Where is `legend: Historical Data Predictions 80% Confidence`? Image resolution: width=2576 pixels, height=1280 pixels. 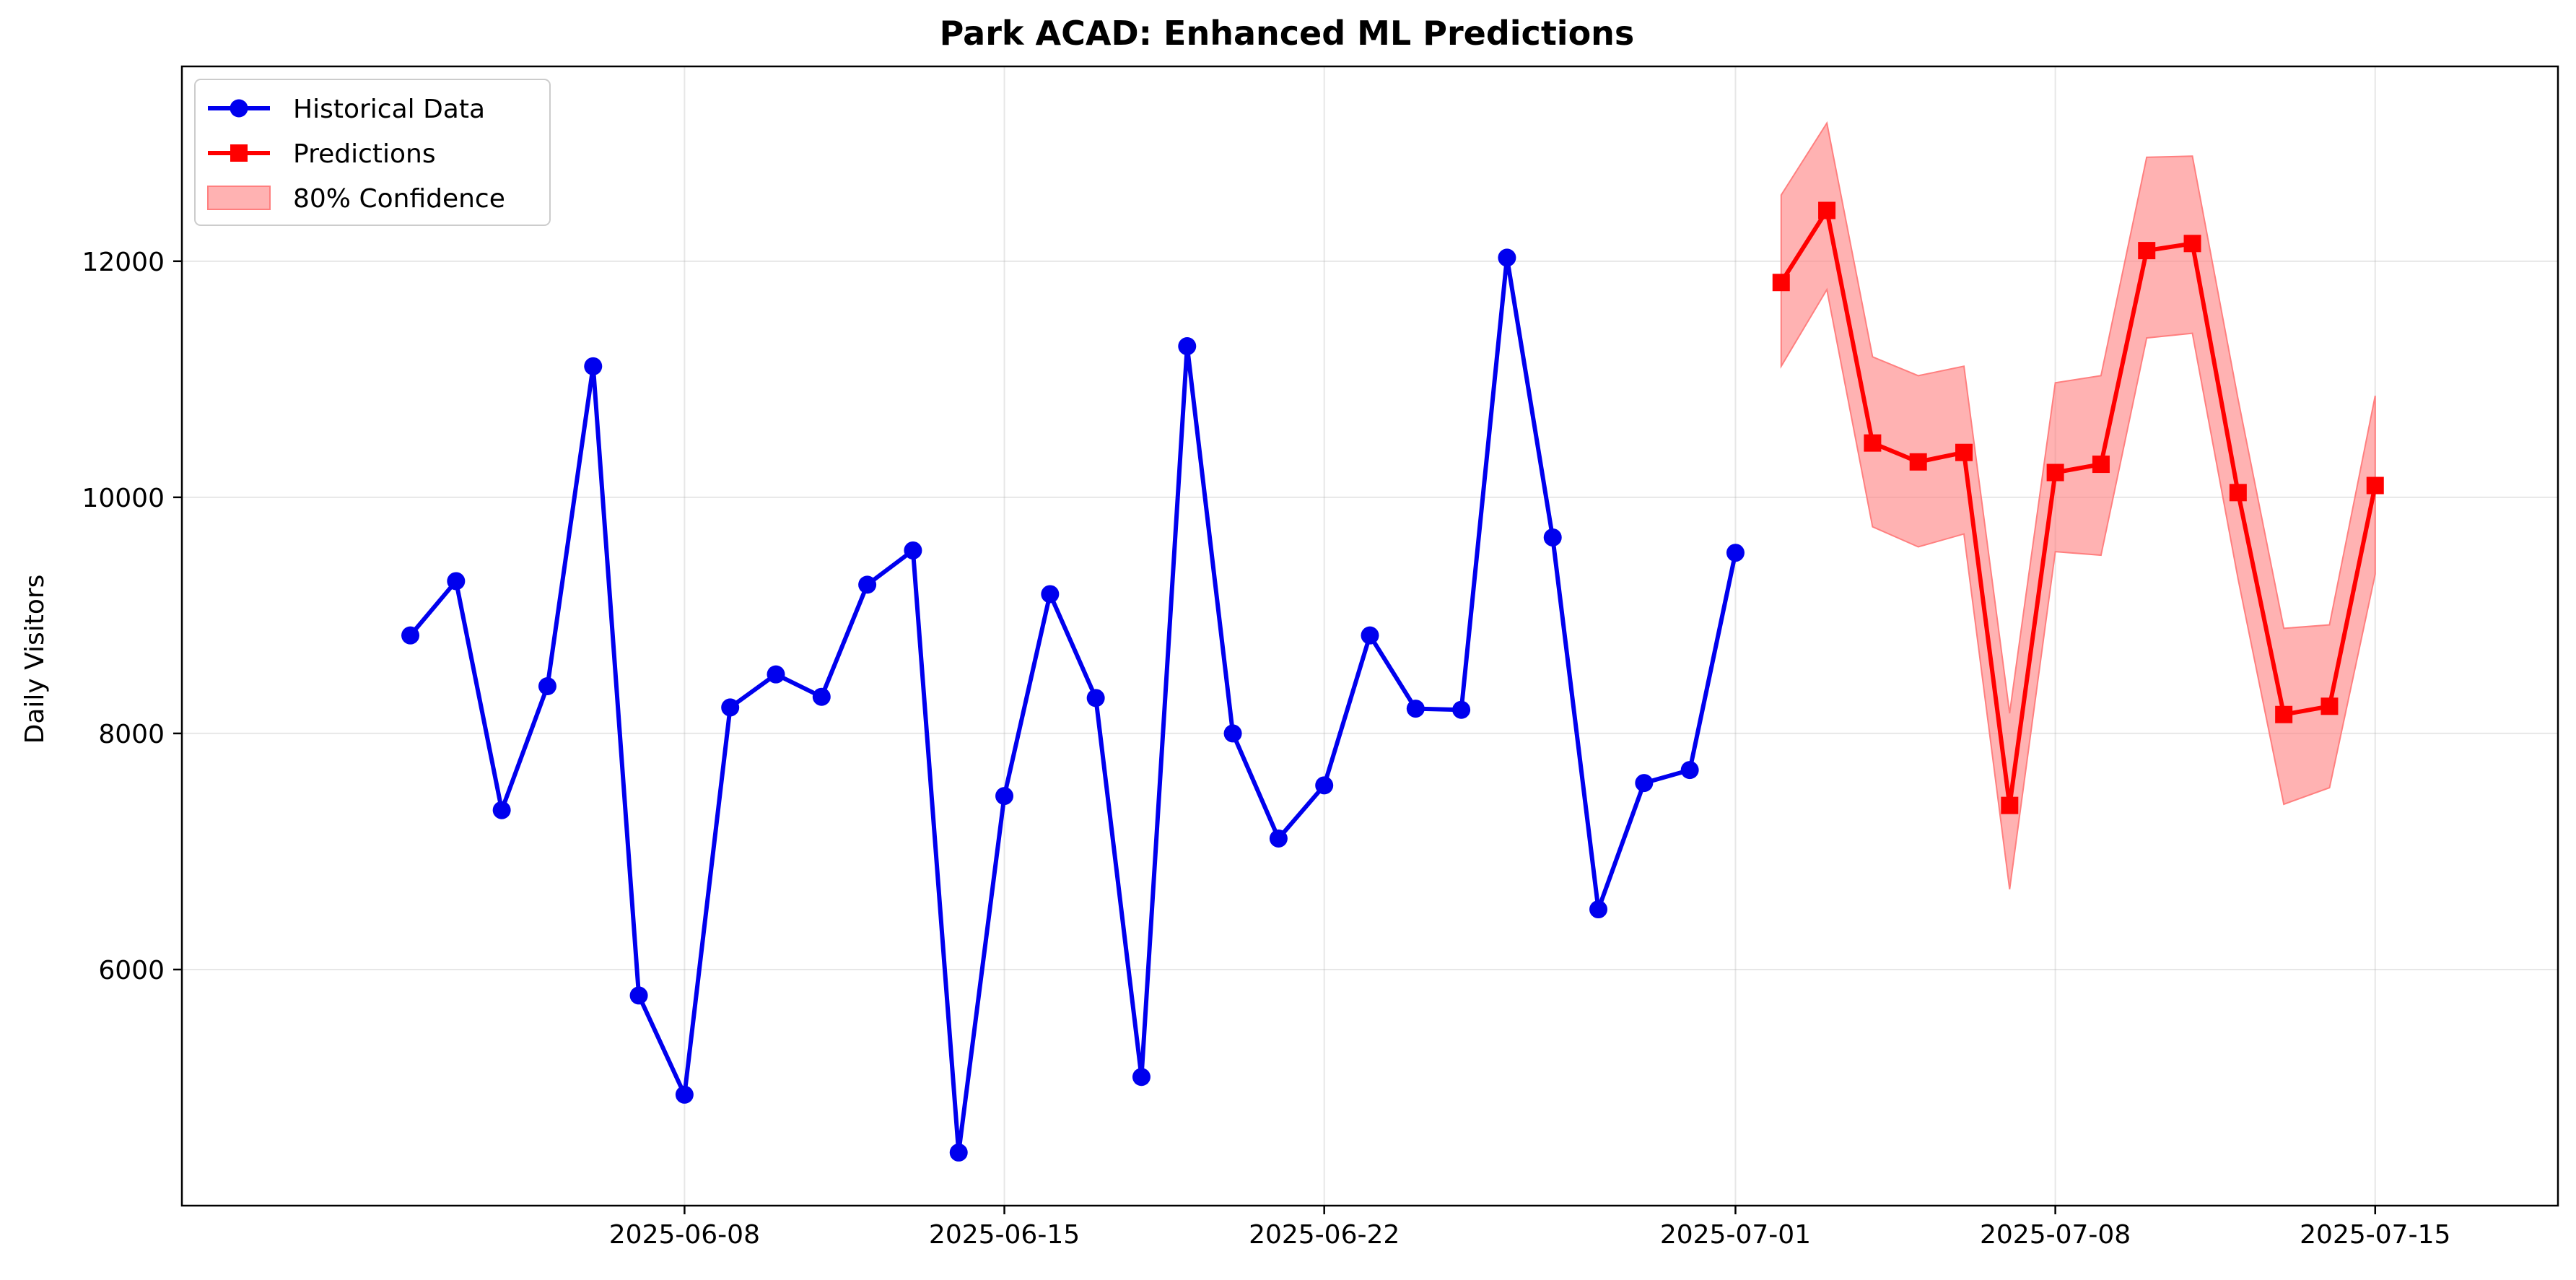
legend: Historical Data Predictions 80% Confidence is located at coordinates (372, 152).